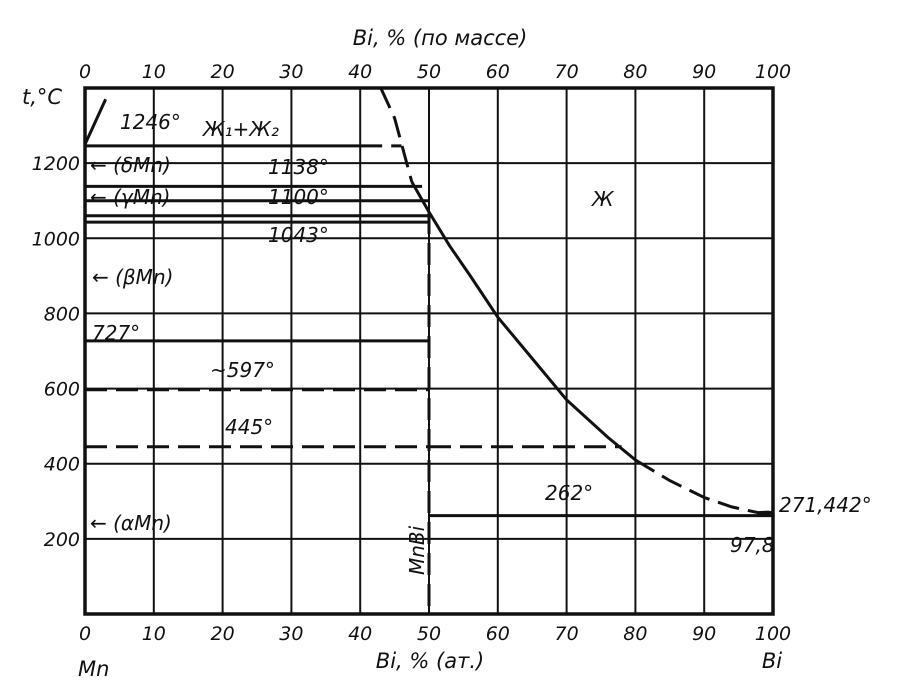 The width and height of the screenshot is (915, 700). Describe the element at coordinates (396, 135) in the screenshot. I see `liquidus-upper-dashed` at that location.